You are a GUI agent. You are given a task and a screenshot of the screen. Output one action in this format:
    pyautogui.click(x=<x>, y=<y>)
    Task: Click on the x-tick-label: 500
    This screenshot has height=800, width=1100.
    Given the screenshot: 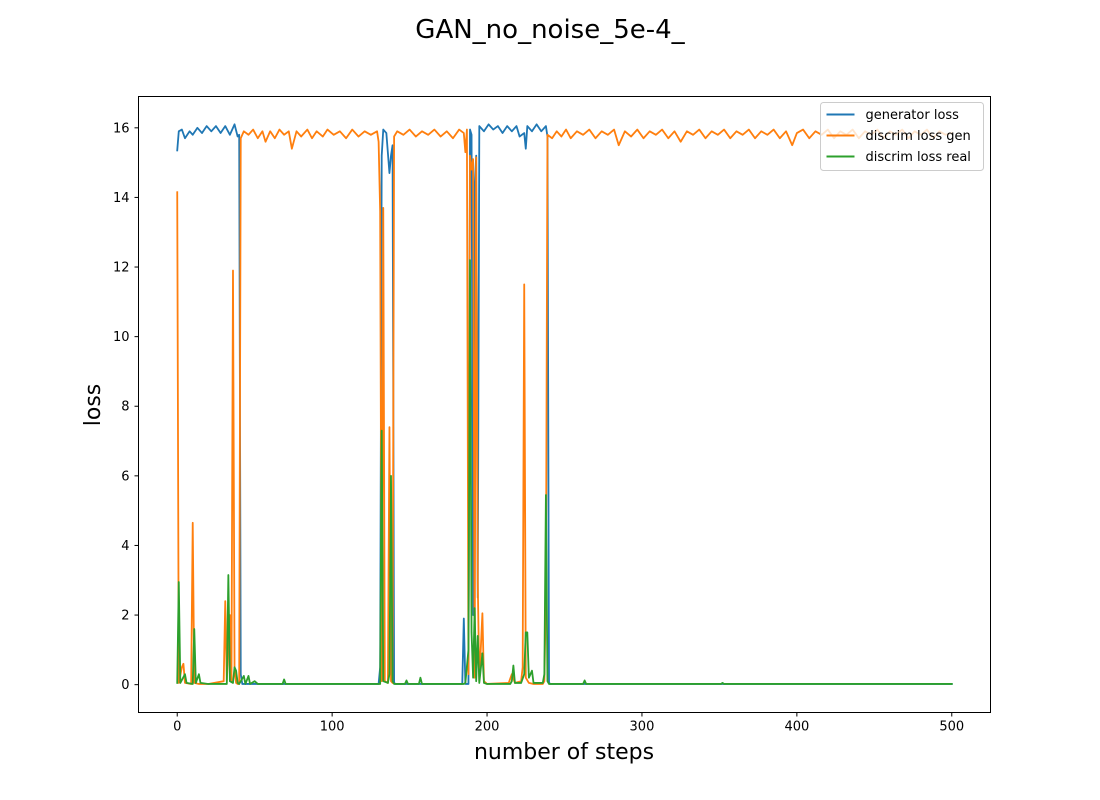 What is the action you would take?
    pyautogui.click(x=951, y=727)
    